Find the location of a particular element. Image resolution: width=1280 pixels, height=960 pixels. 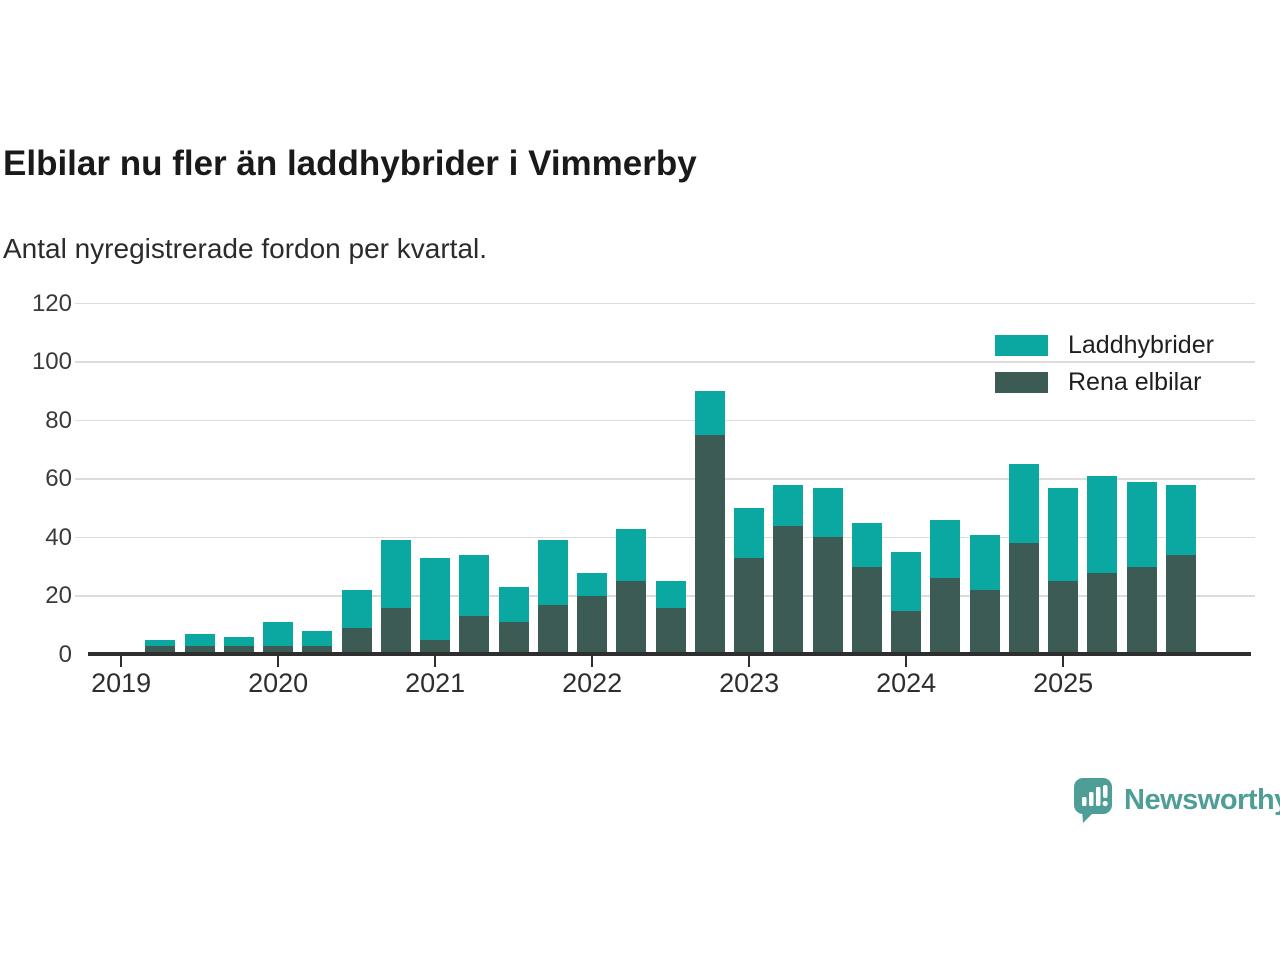

bar-q3-2025 is located at coordinates (1141, 568).